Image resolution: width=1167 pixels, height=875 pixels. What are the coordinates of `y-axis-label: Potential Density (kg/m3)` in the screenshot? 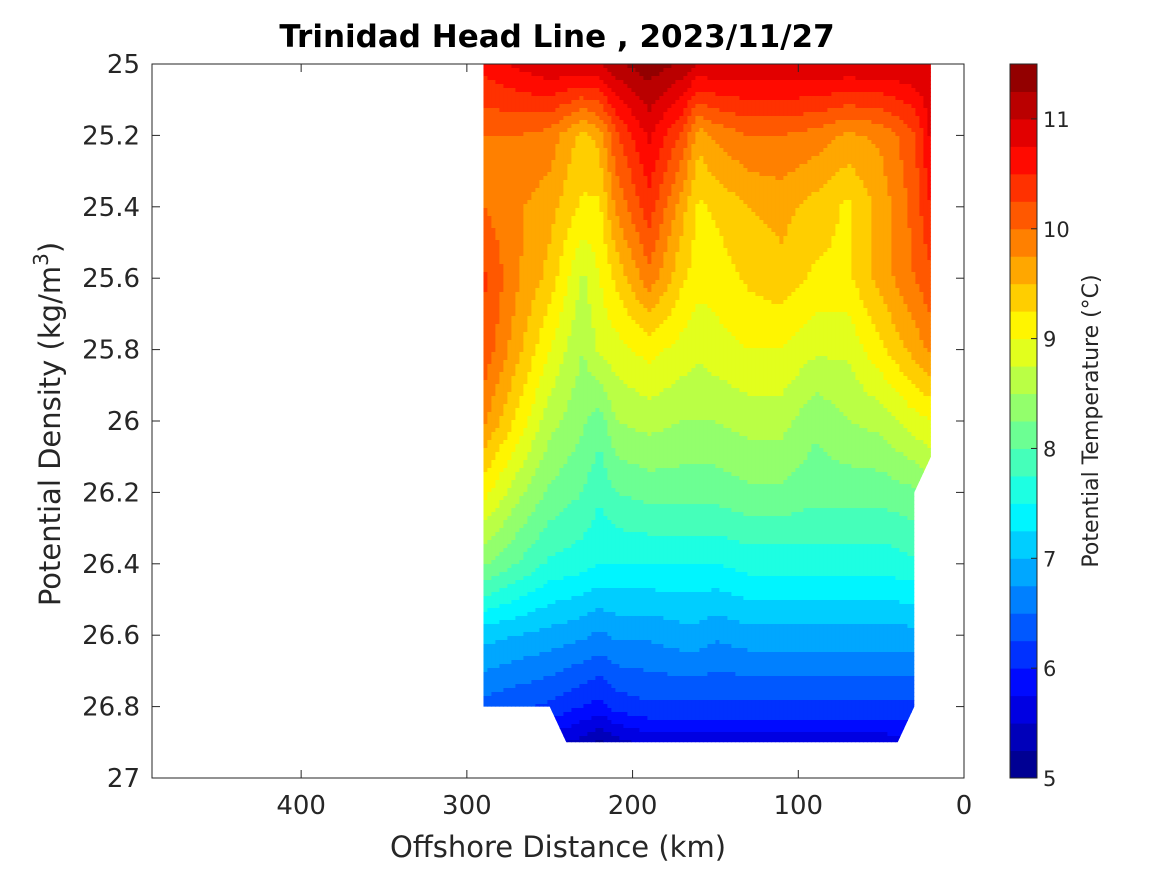 It's located at (48, 424).